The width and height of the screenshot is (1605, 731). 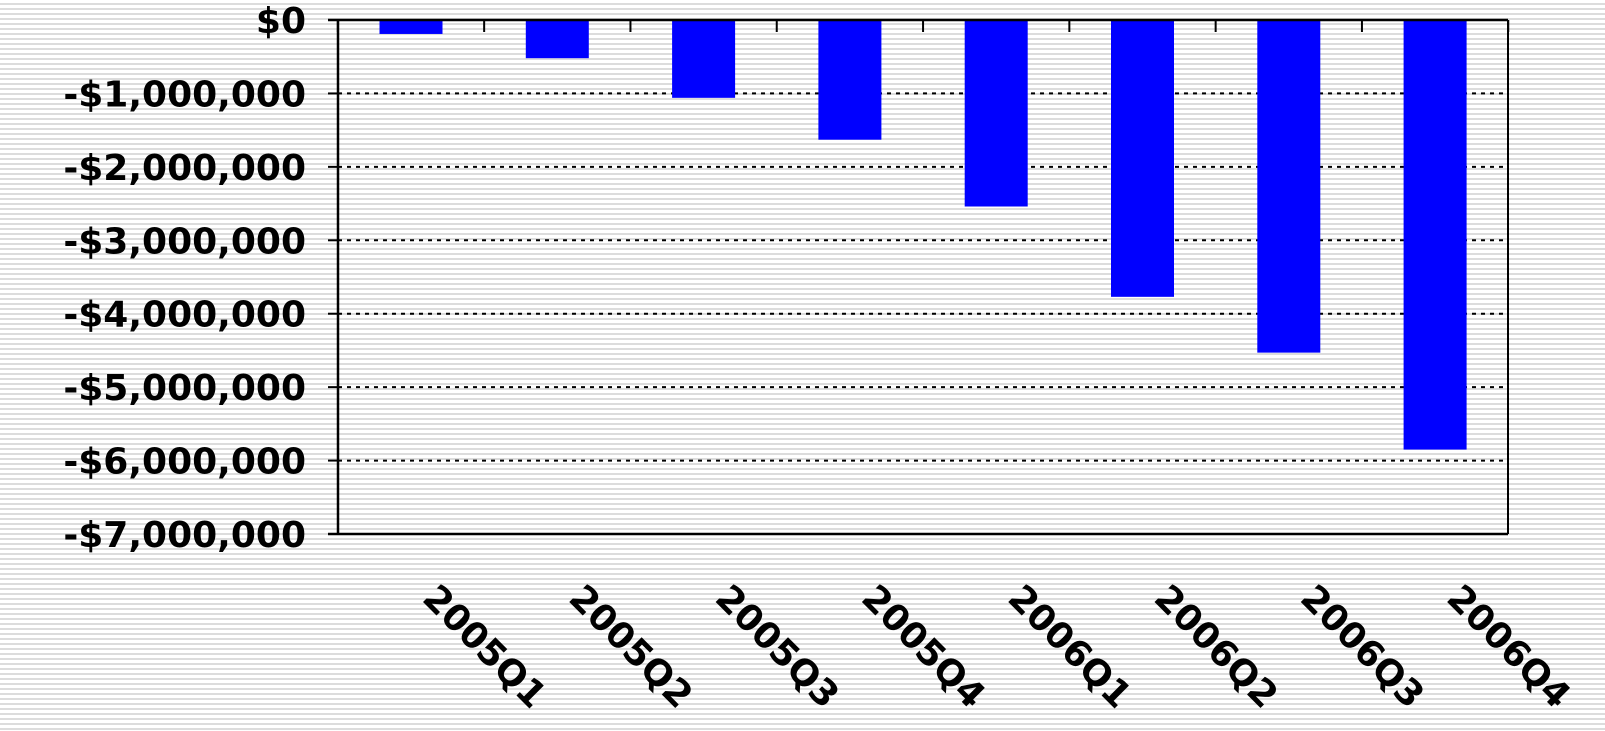 I want to click on y-tick-label: $0, so click(x=281, y=21).